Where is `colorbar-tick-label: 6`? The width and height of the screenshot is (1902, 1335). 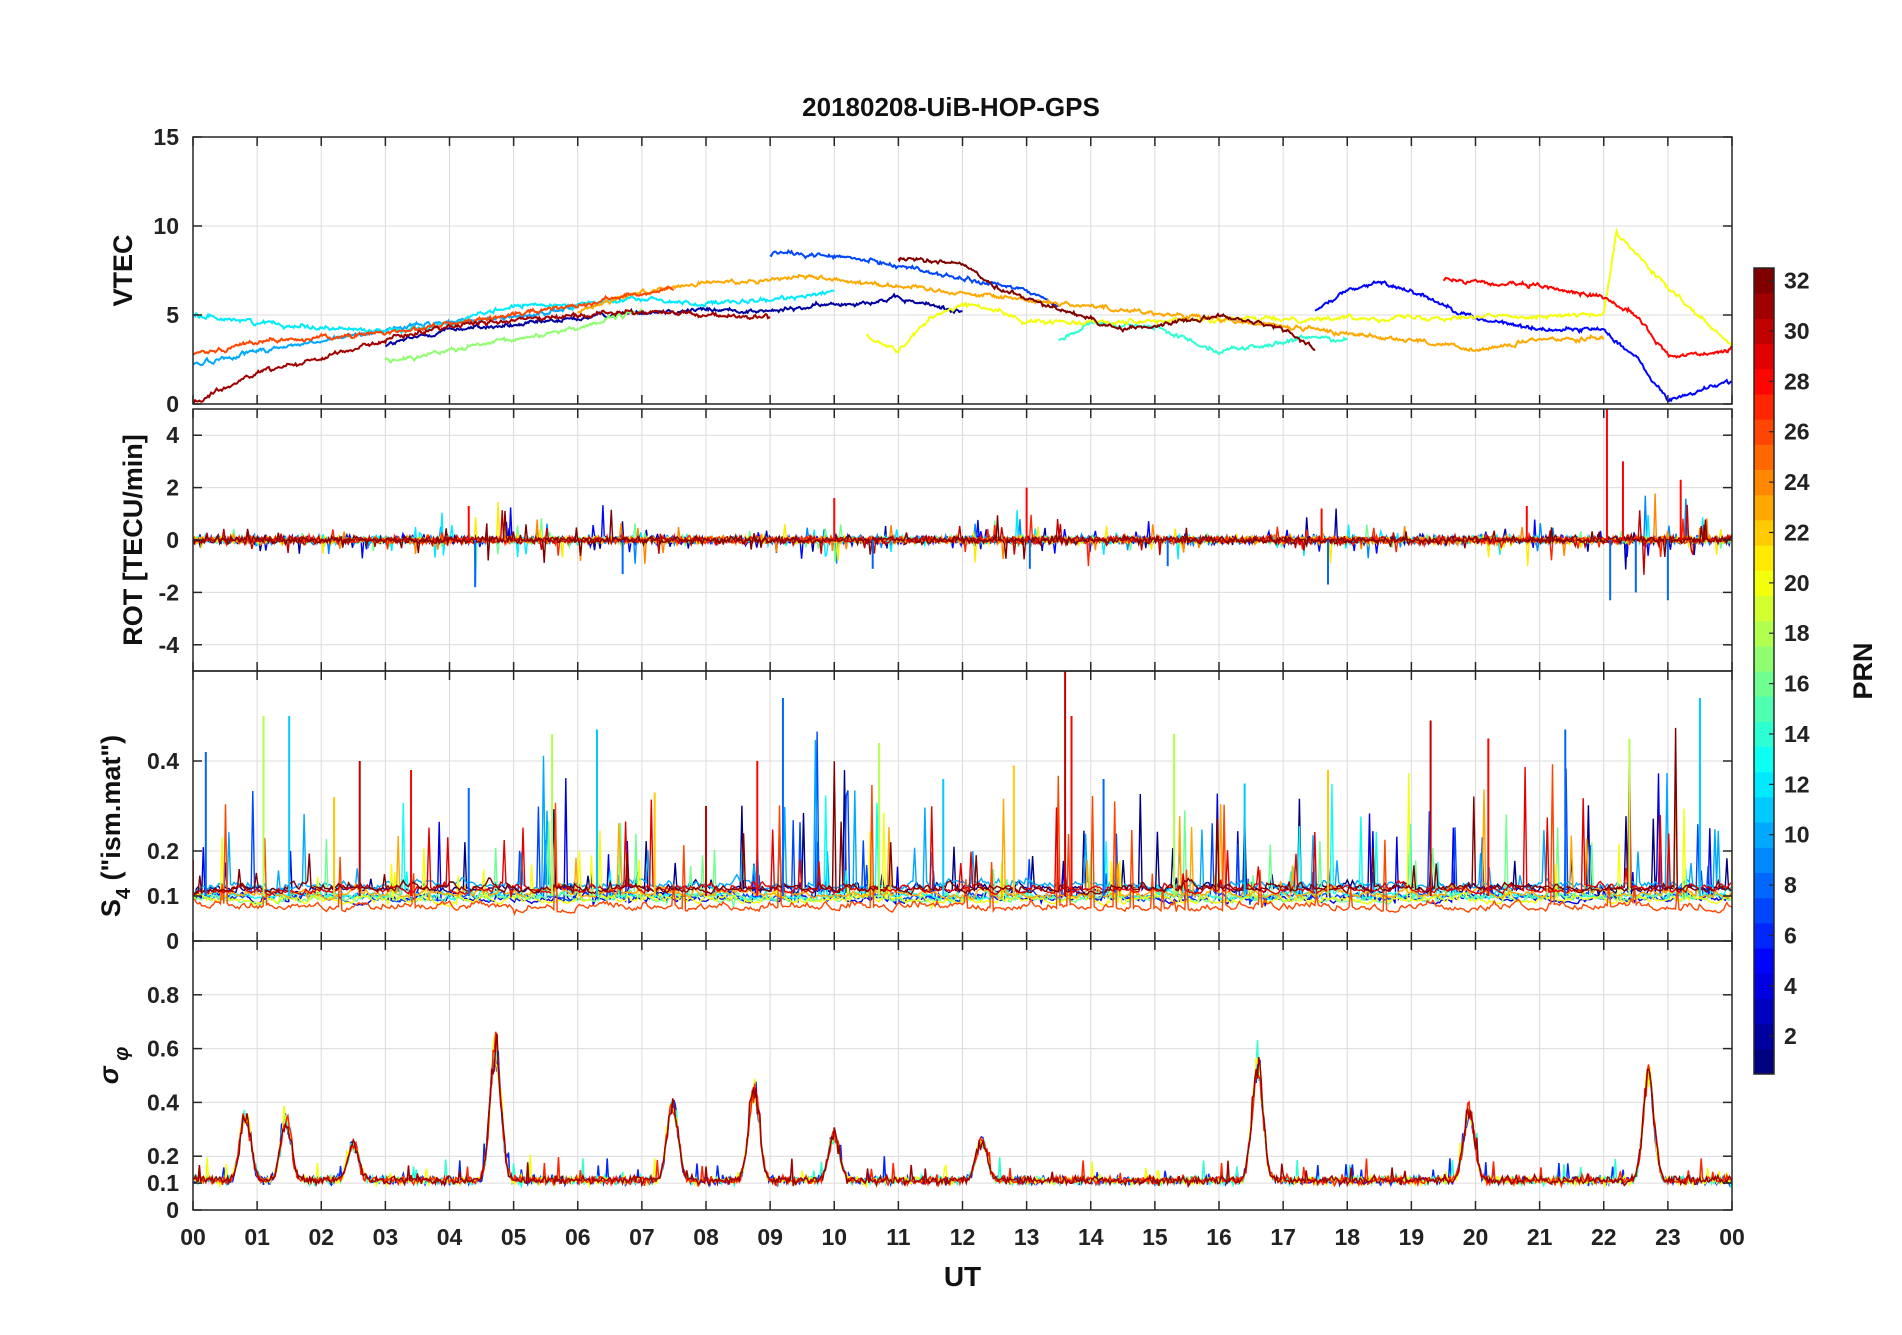 colorbar-tick-label: 6 is located at coordinates (1790, 935).